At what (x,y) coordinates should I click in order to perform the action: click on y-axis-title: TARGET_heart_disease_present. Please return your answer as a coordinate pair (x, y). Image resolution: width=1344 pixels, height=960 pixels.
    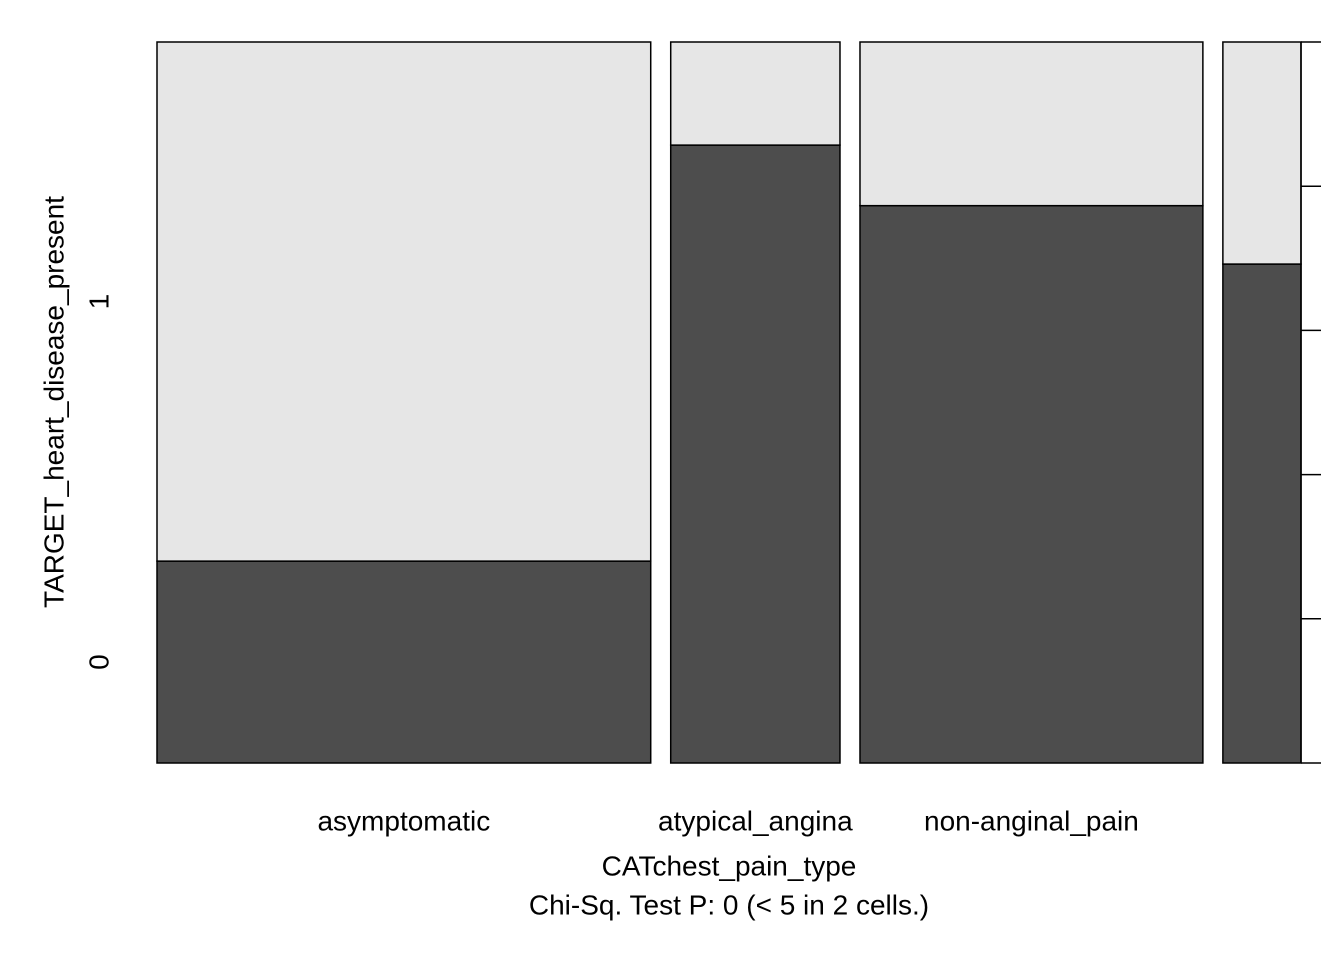
    Looking at the image, I should click on (53, 402).